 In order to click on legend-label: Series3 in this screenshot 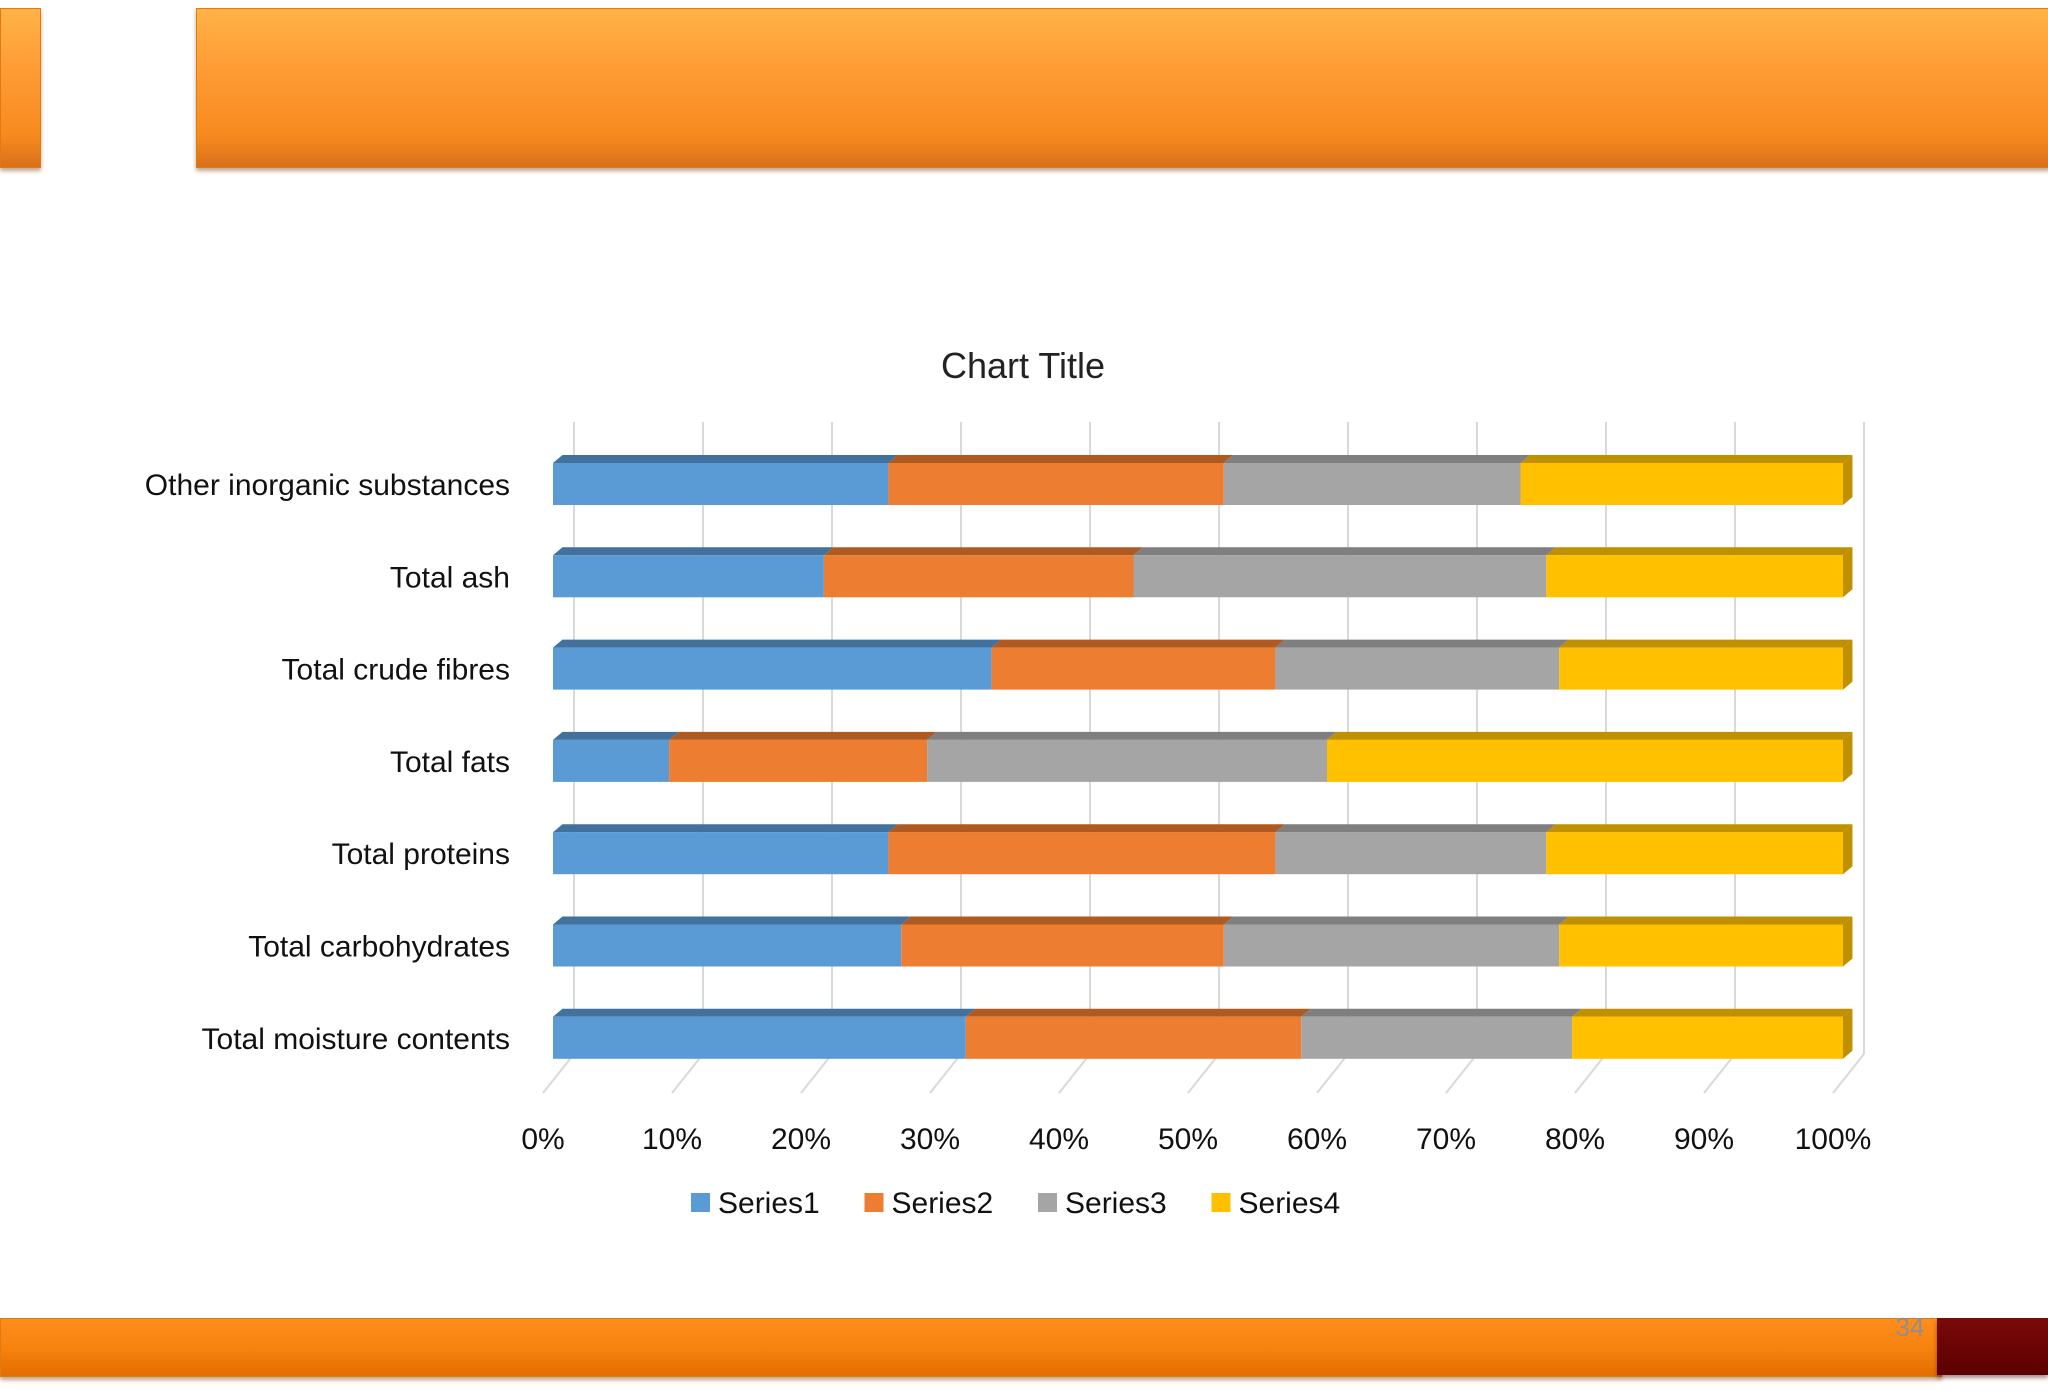, I will do `click(1116, 1203)`.